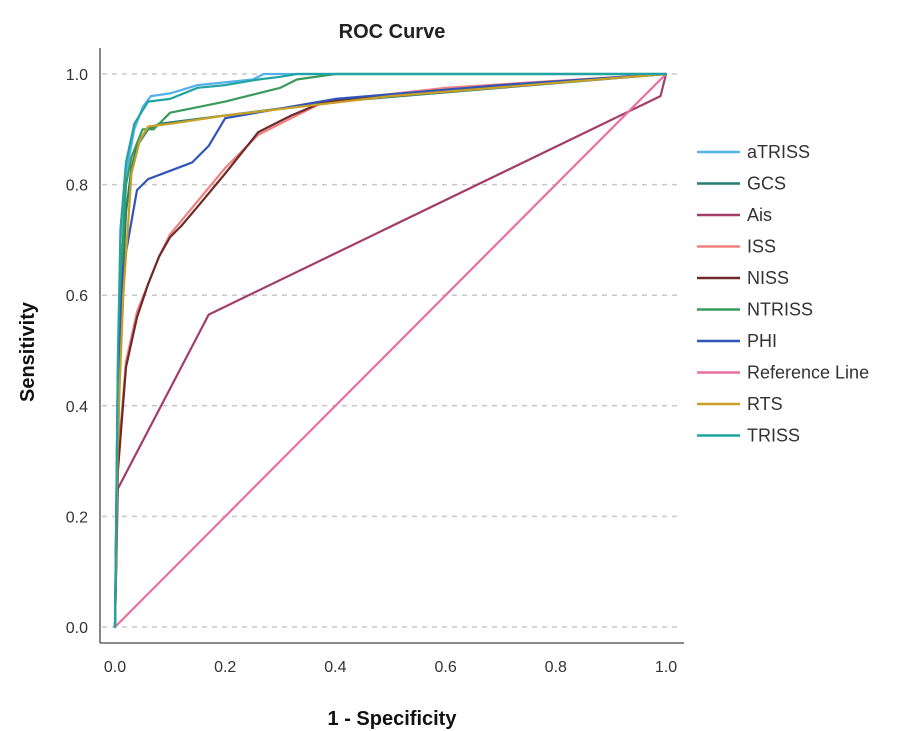  Describe the element at coordinates (393, 719) in the screenshot. I see `x-axis-label: 1 - Specificity` at that location.